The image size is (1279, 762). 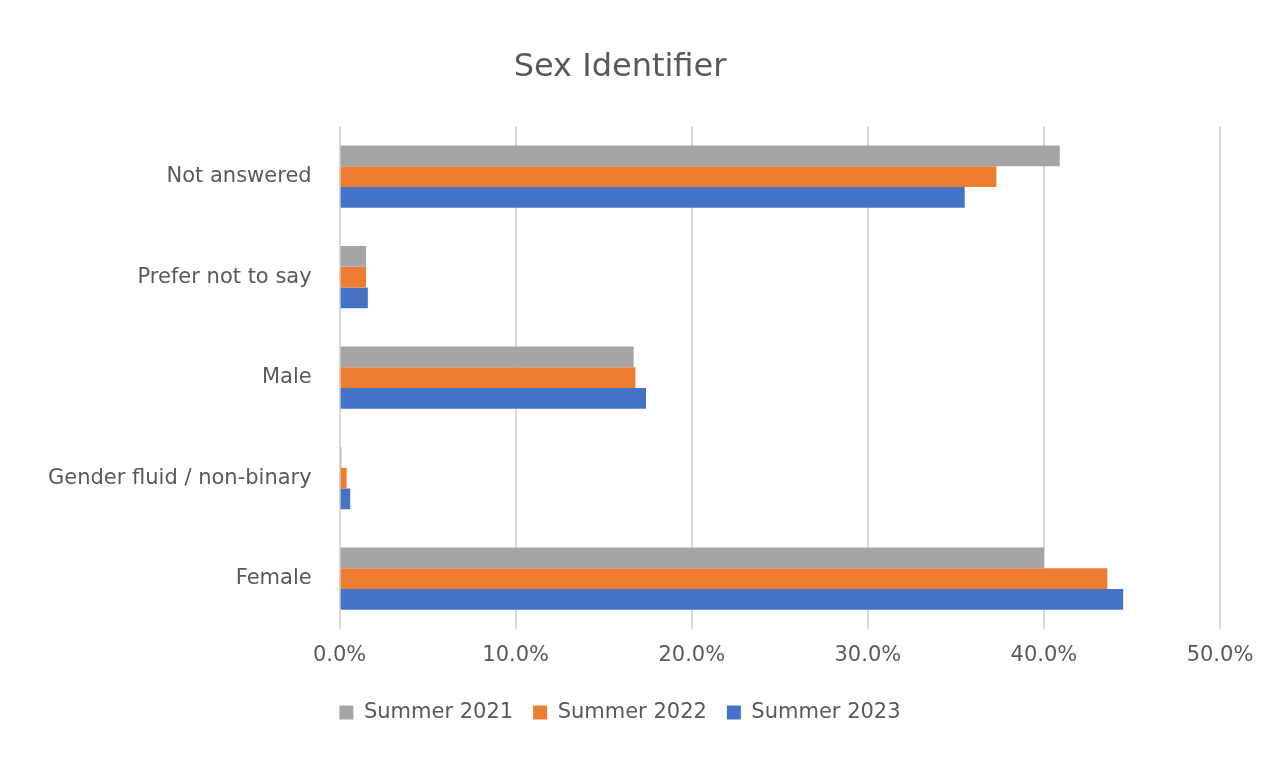 I want to click on x-tick-label: 0.0%, so click(x=339, y=653).